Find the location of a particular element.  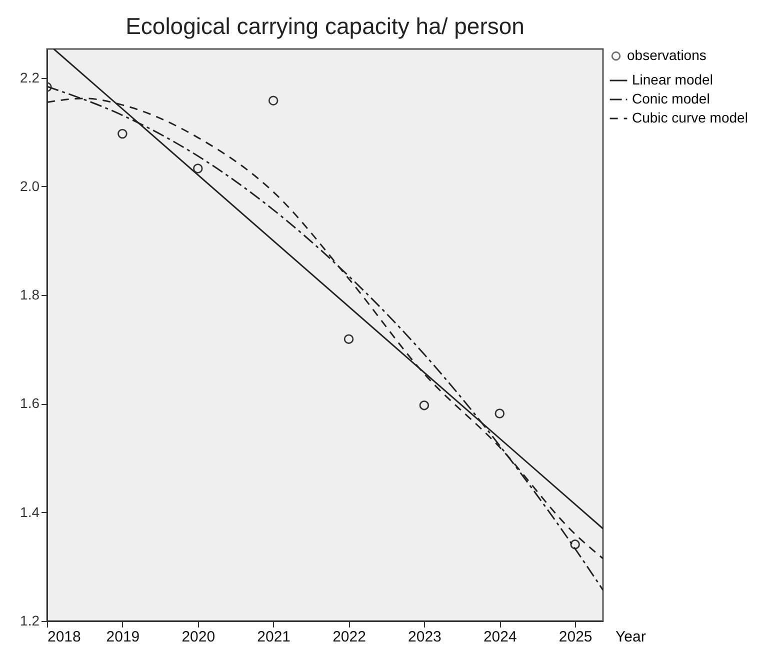

x-tick-label: 2024 is located at coordinates (500, 637).